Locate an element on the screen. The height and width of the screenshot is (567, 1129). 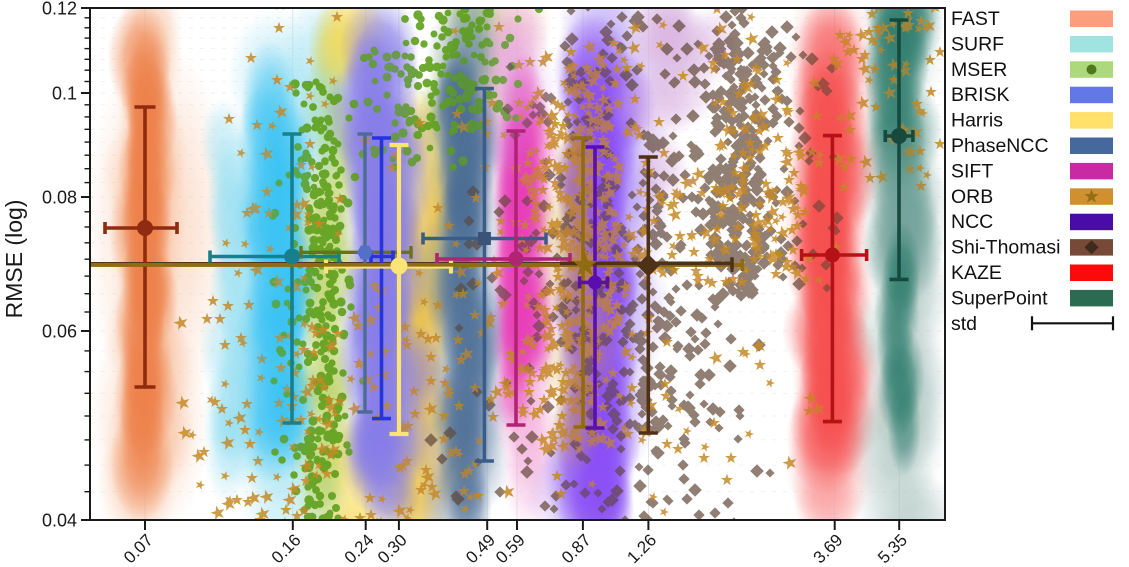
svg-text: MSER is located at coordinates (979, 70).